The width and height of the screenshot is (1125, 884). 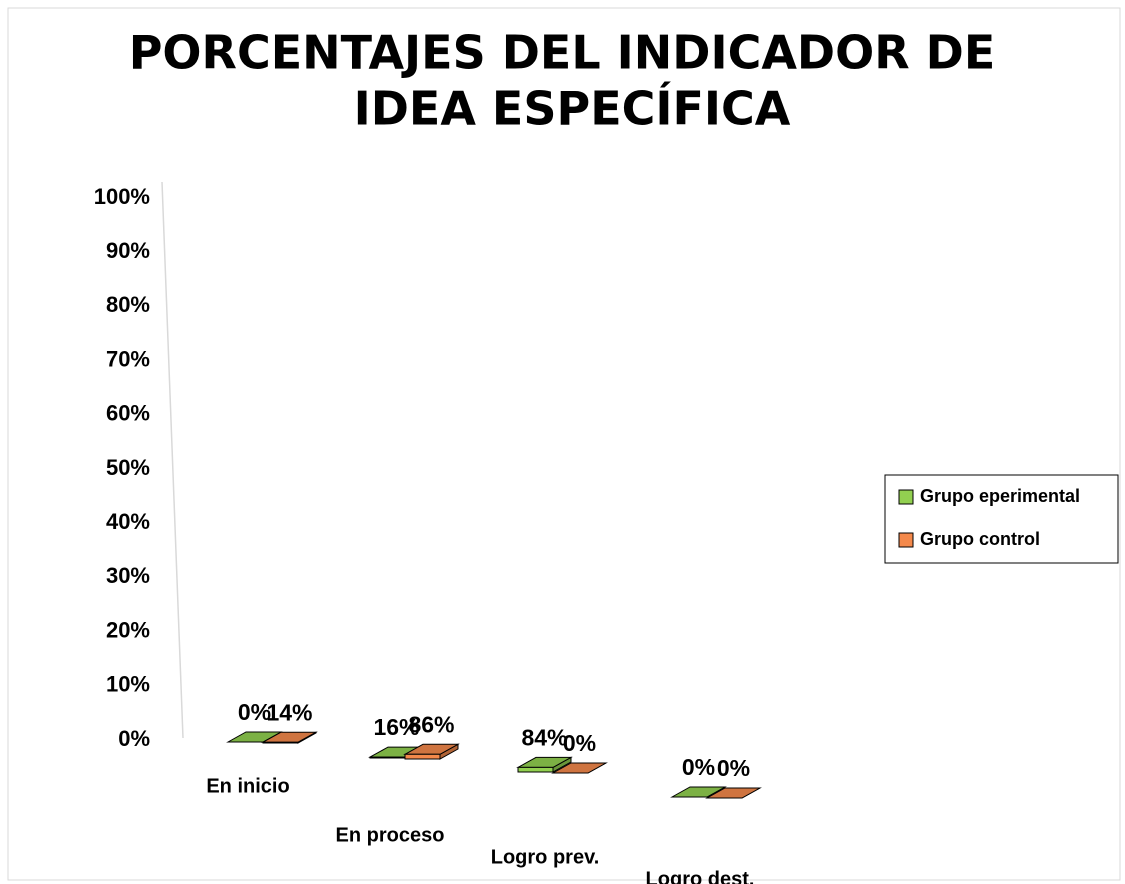 I want to click on x-tick-label: Logro prev., so click(x=545, y=857).